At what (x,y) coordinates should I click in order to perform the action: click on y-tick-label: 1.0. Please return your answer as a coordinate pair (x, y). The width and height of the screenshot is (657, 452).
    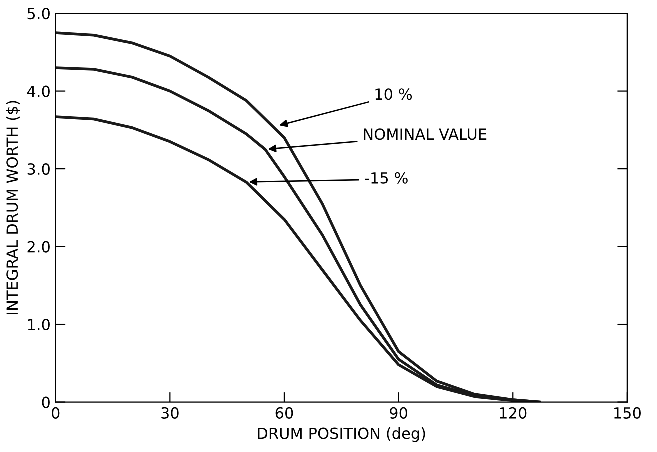
    Looking at the image, I should click on (39, 325).